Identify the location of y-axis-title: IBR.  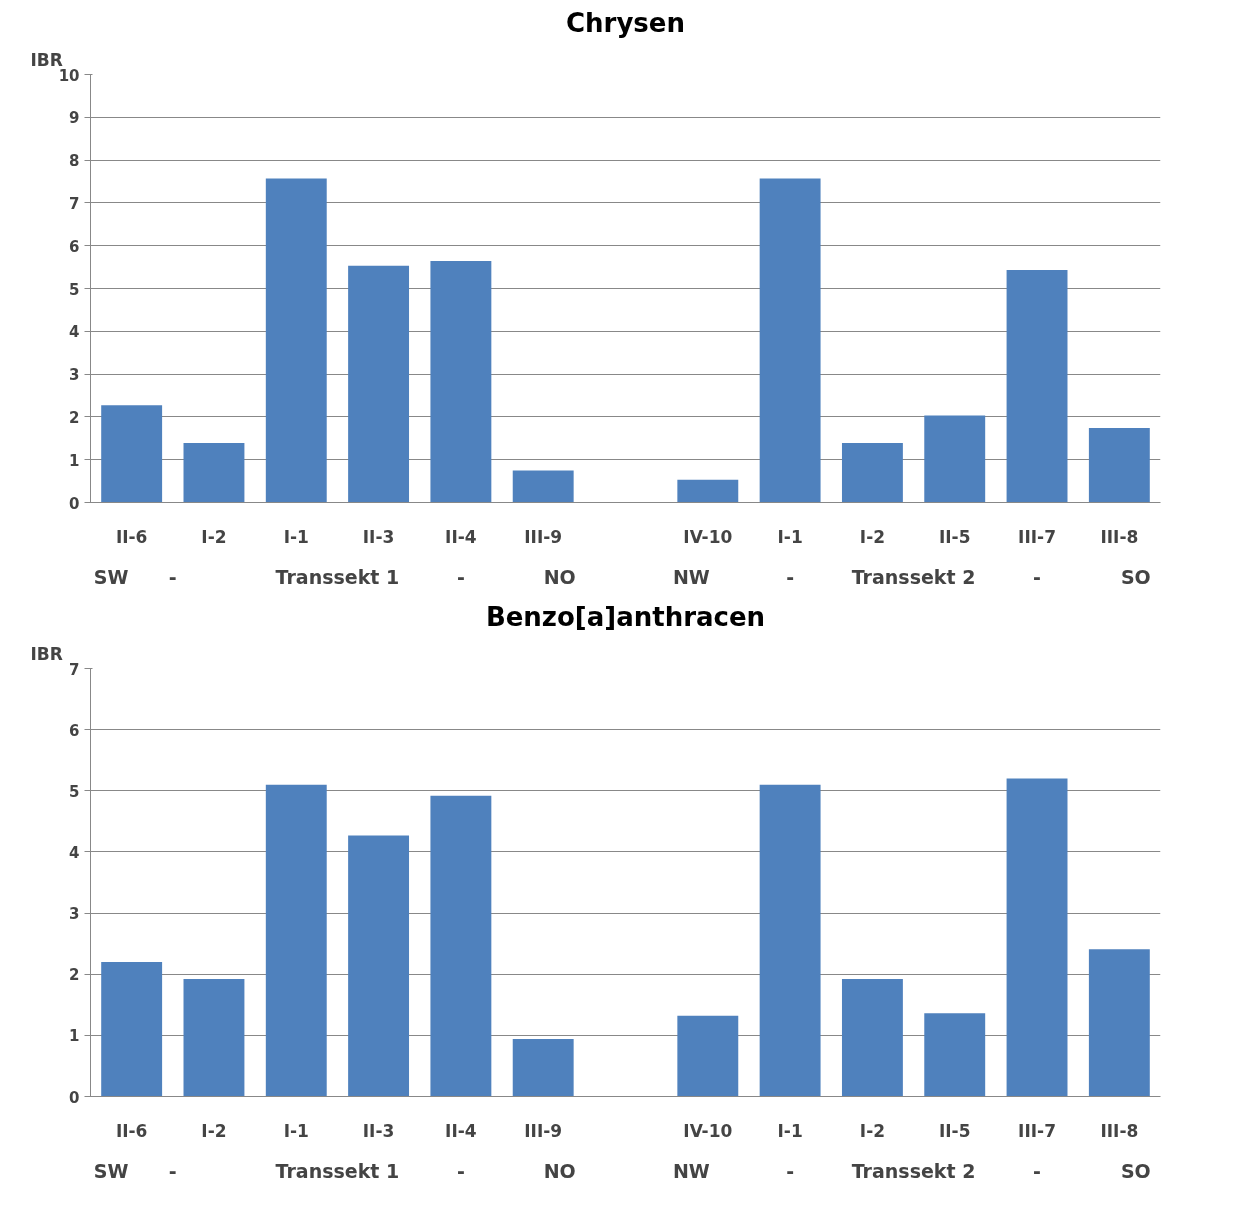
(46, 653).